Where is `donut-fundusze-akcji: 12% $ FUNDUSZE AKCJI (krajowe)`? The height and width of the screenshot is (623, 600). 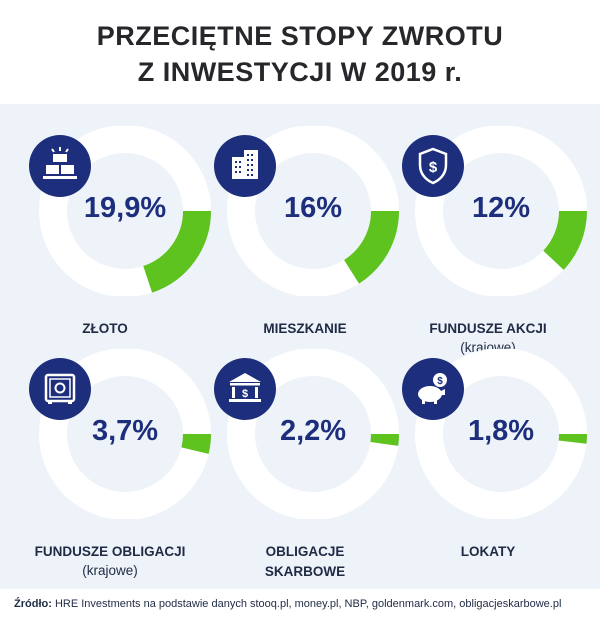 donut-fundusze-akcji: 12% $ FUNDUSZE AKCJI (krajowe) is located at coordinates (488, 246).